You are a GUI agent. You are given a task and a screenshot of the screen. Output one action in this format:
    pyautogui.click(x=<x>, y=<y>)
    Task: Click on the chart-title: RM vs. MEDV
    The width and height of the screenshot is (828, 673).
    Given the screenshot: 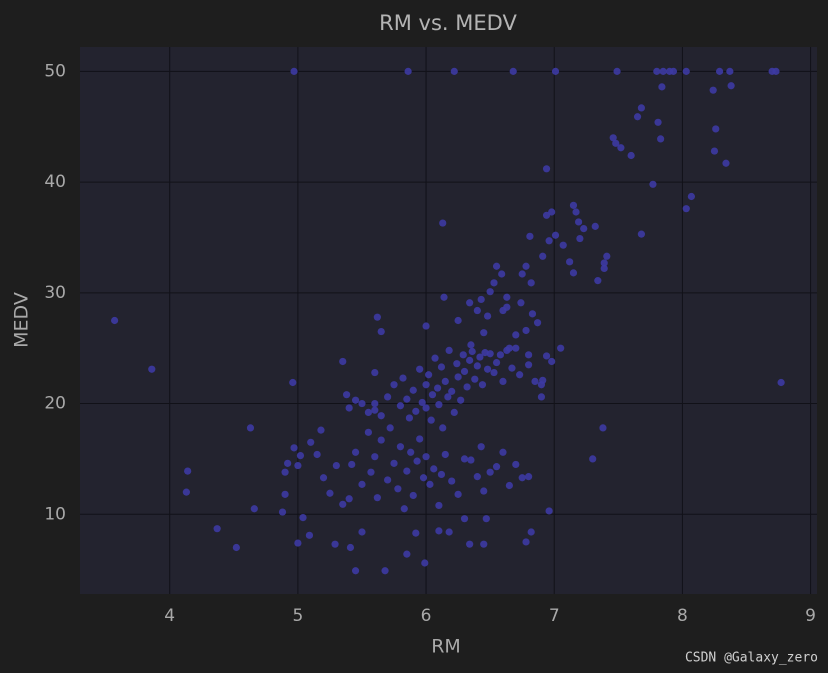 What is the action you would take?
    pyautogui.click(x=448, y=23)
    